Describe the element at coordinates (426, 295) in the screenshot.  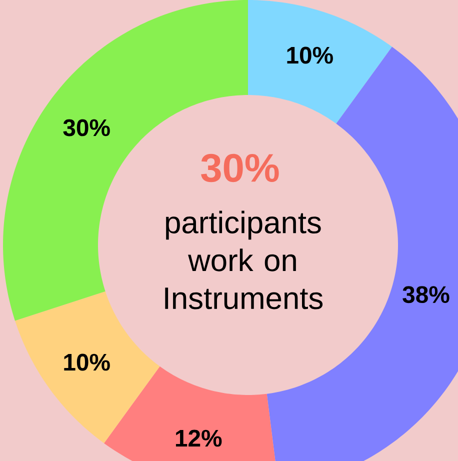
I see `data-label: 38%` at that location.